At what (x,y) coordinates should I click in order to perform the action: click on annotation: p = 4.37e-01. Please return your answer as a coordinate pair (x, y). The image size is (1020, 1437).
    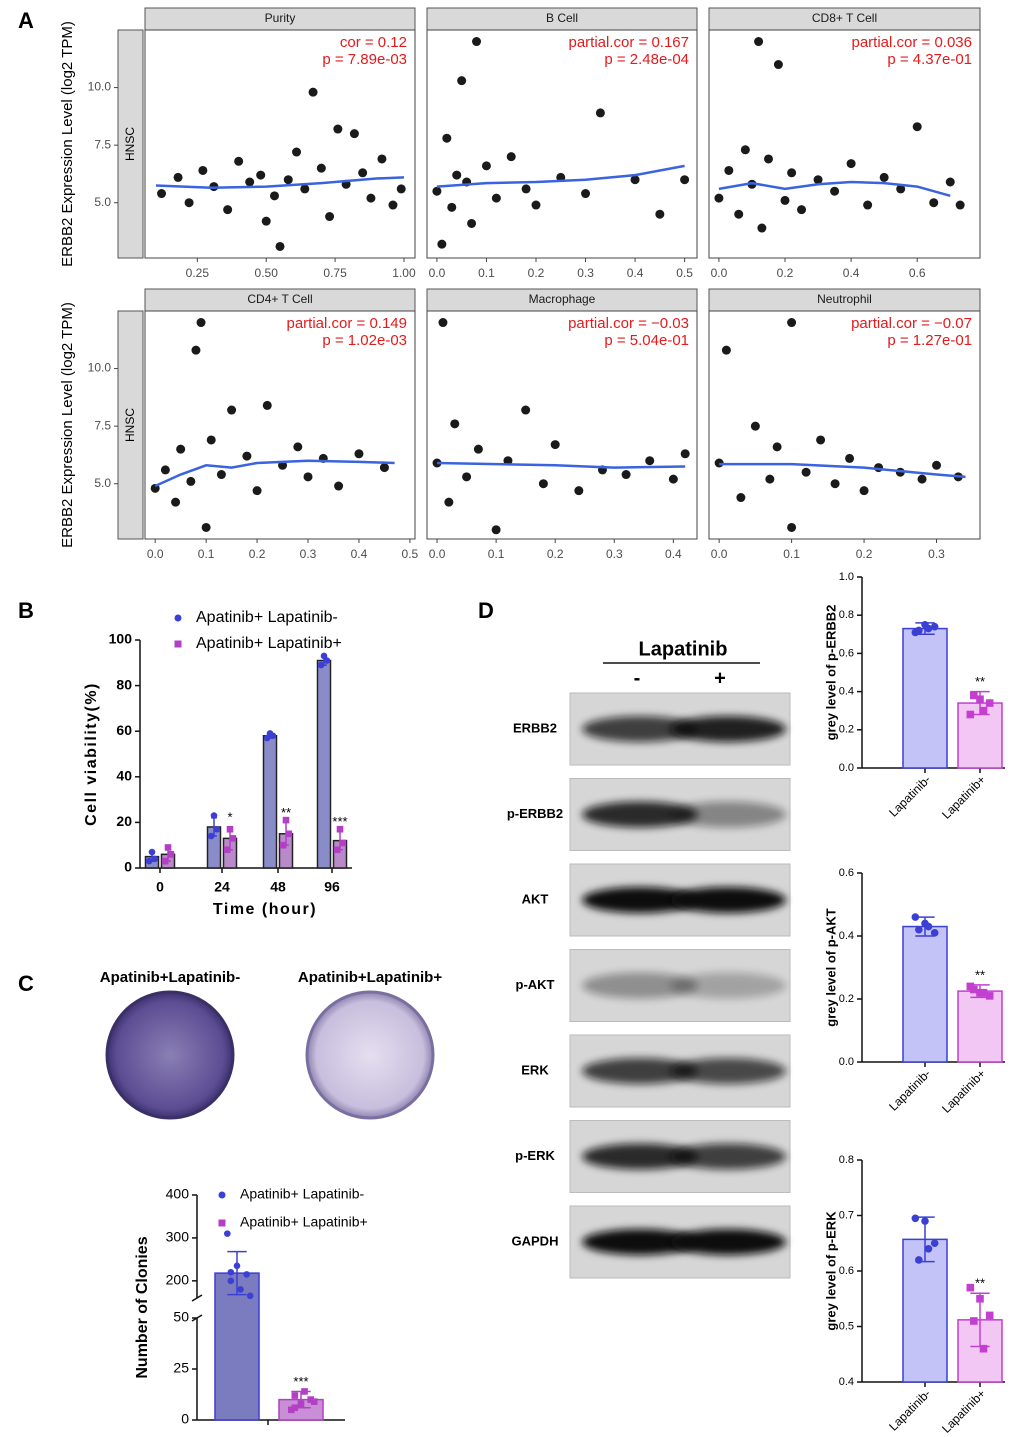
    Looking at the image, I should click on (929, 59).